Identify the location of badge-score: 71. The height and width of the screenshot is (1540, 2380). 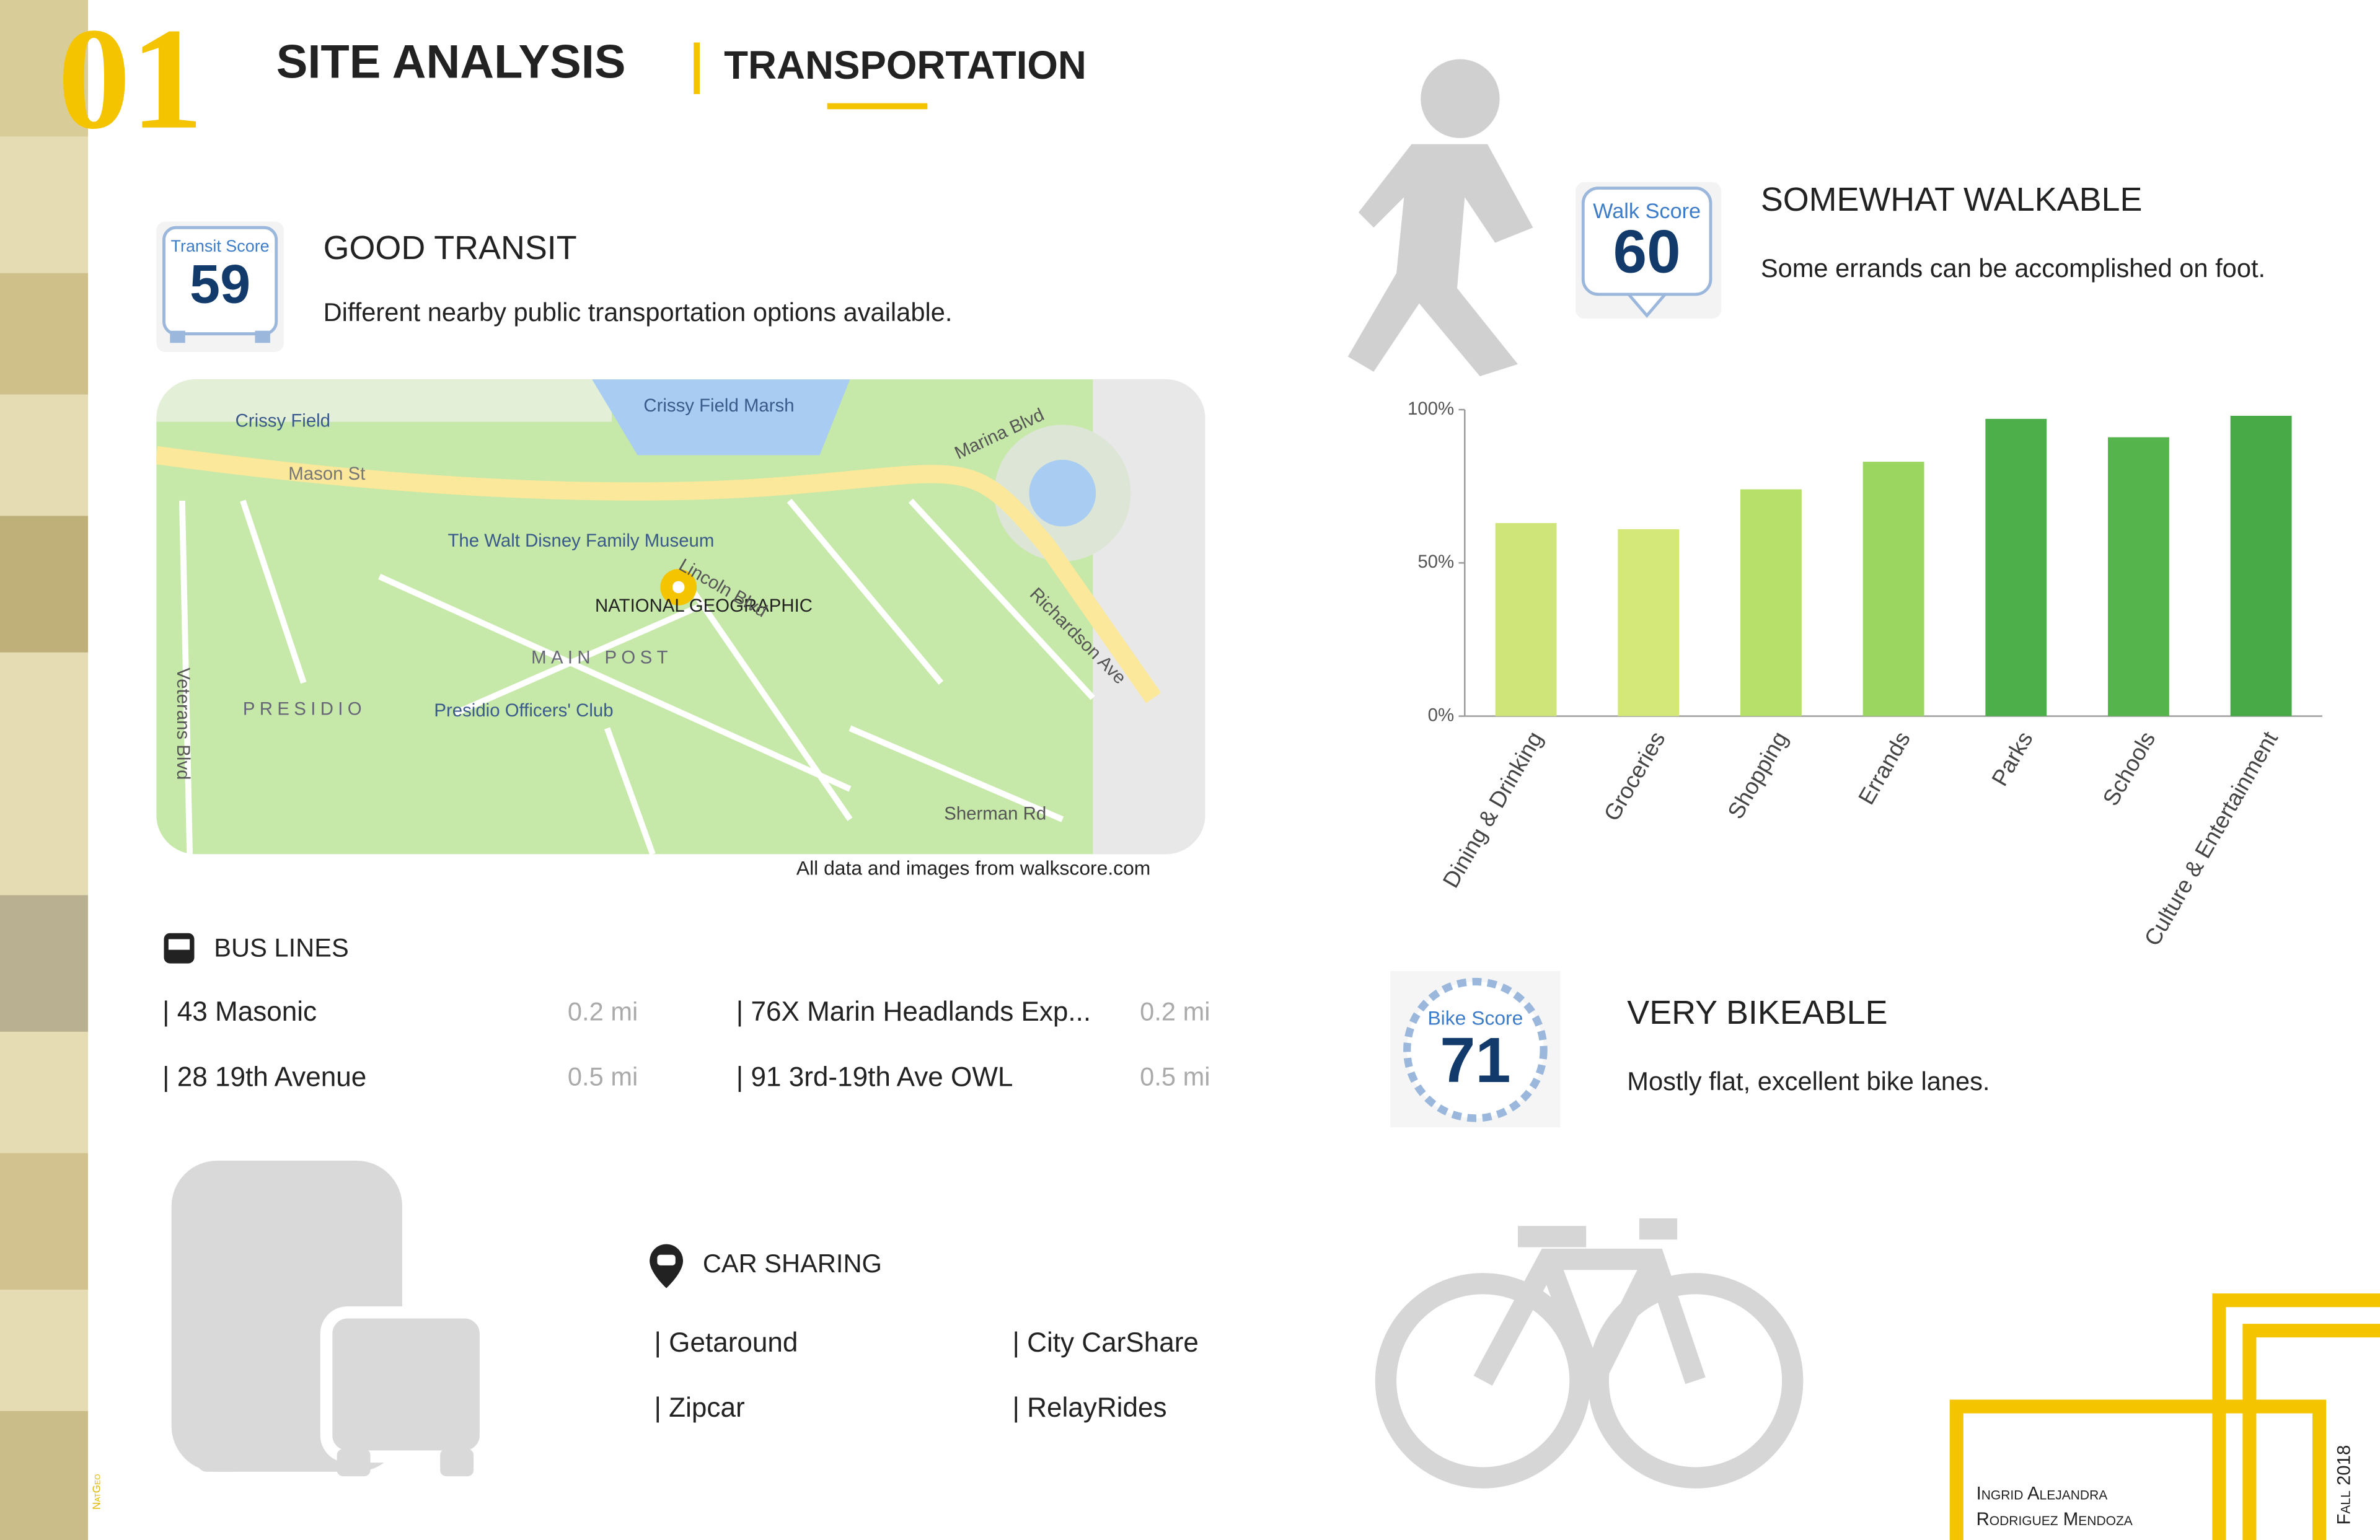
(1475, 1060).